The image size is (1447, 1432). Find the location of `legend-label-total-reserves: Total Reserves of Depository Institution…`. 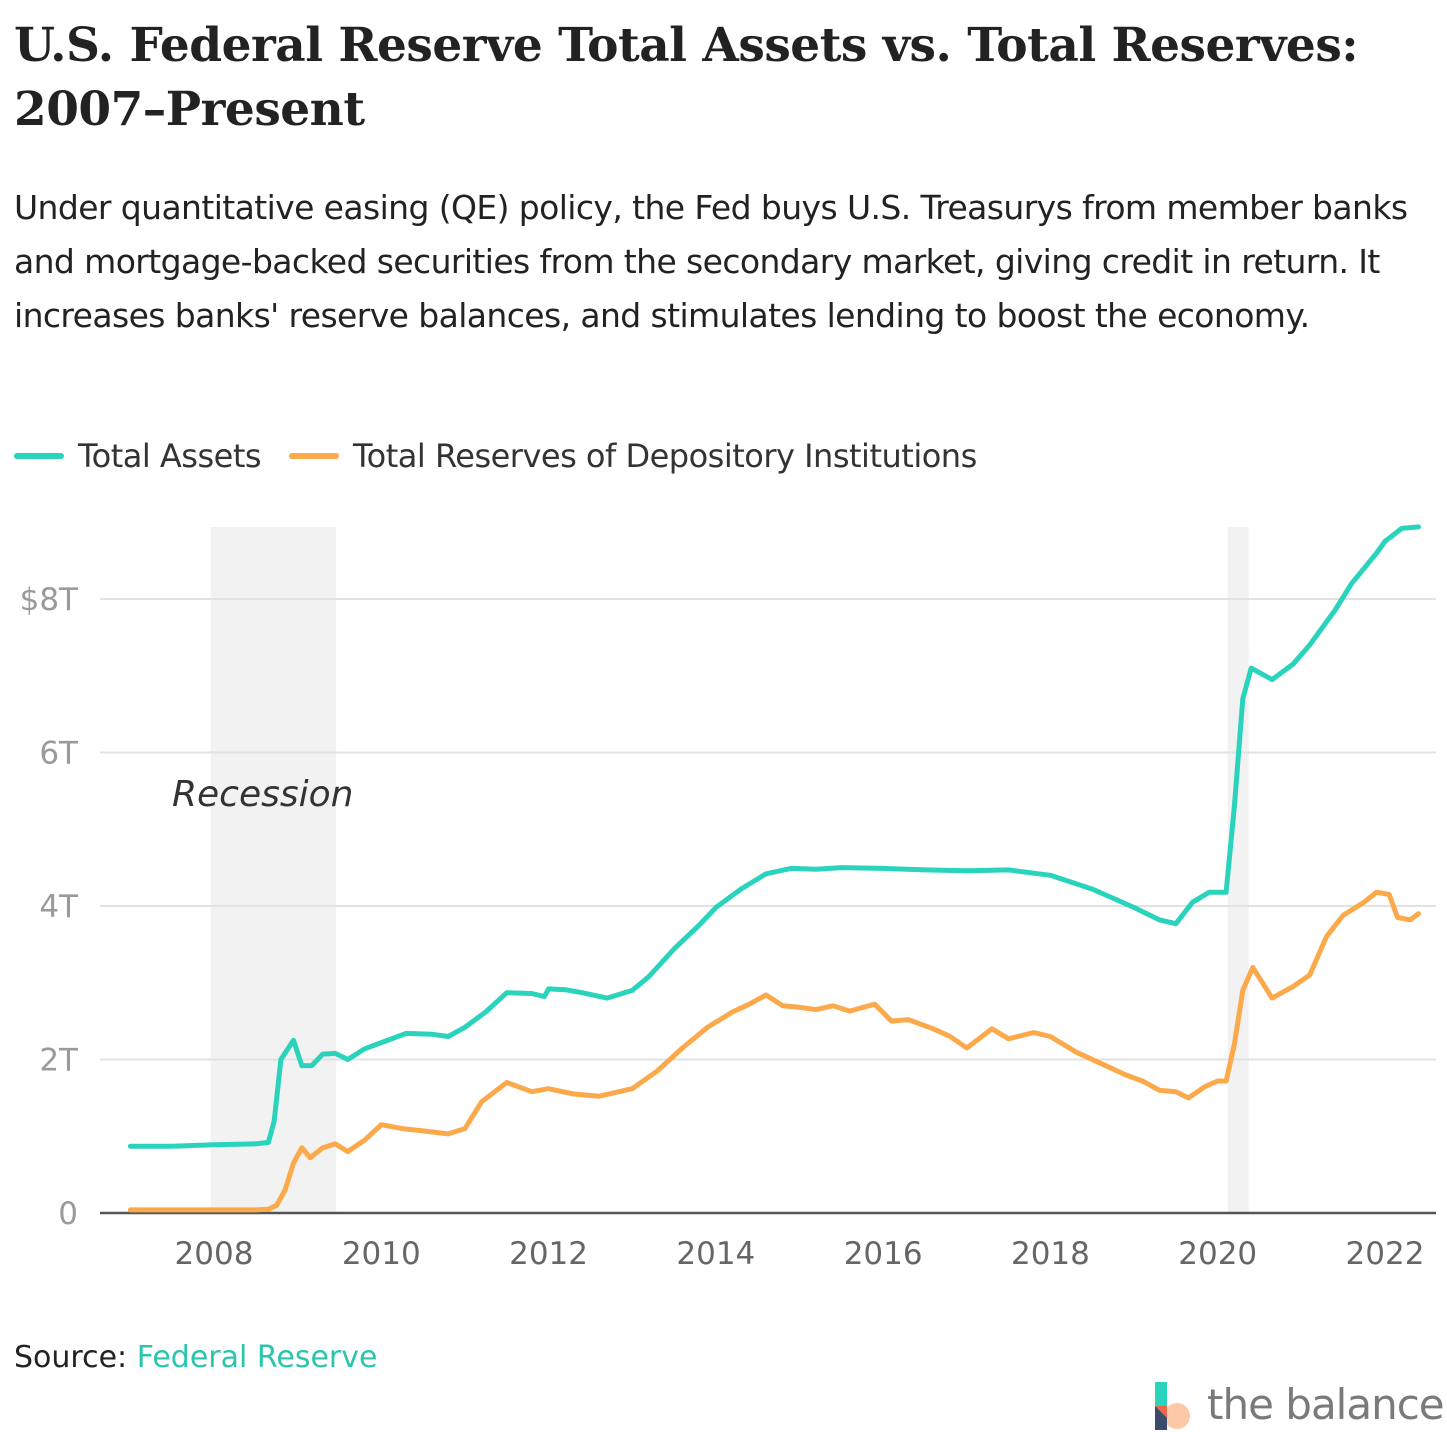

legend-label-total-reserves: Total Reserves of Depository Institution… is located at coordinates (665, 456).